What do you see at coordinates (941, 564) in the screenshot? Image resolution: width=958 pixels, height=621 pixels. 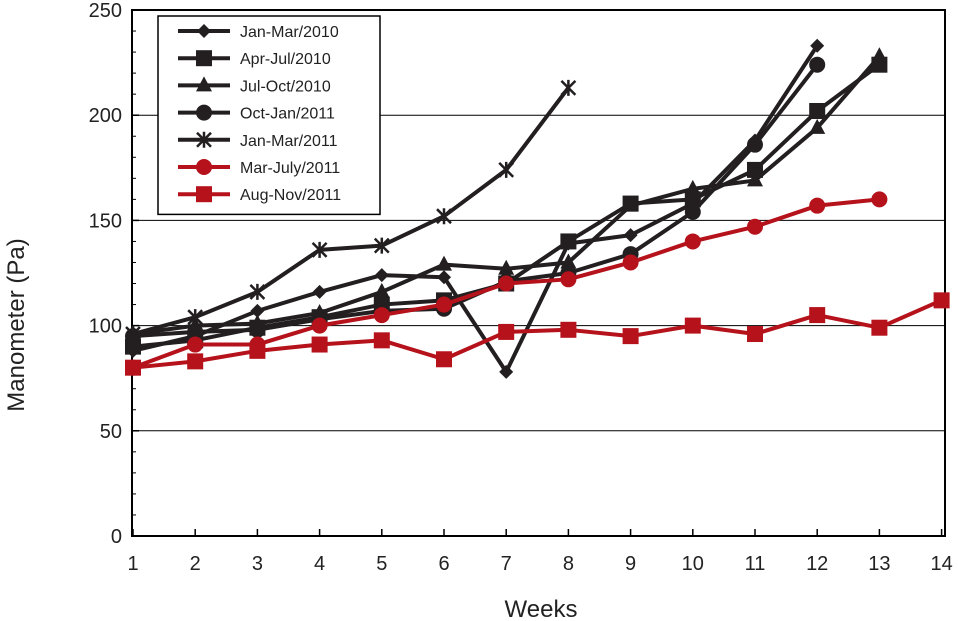 I see `x-tick-label: 14` at bounding box center [941, 564].